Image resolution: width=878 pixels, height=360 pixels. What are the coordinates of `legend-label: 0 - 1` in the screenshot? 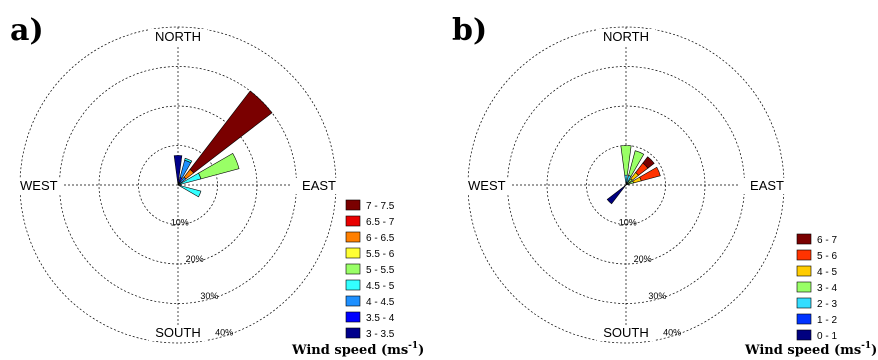 It's located at (827, 336).